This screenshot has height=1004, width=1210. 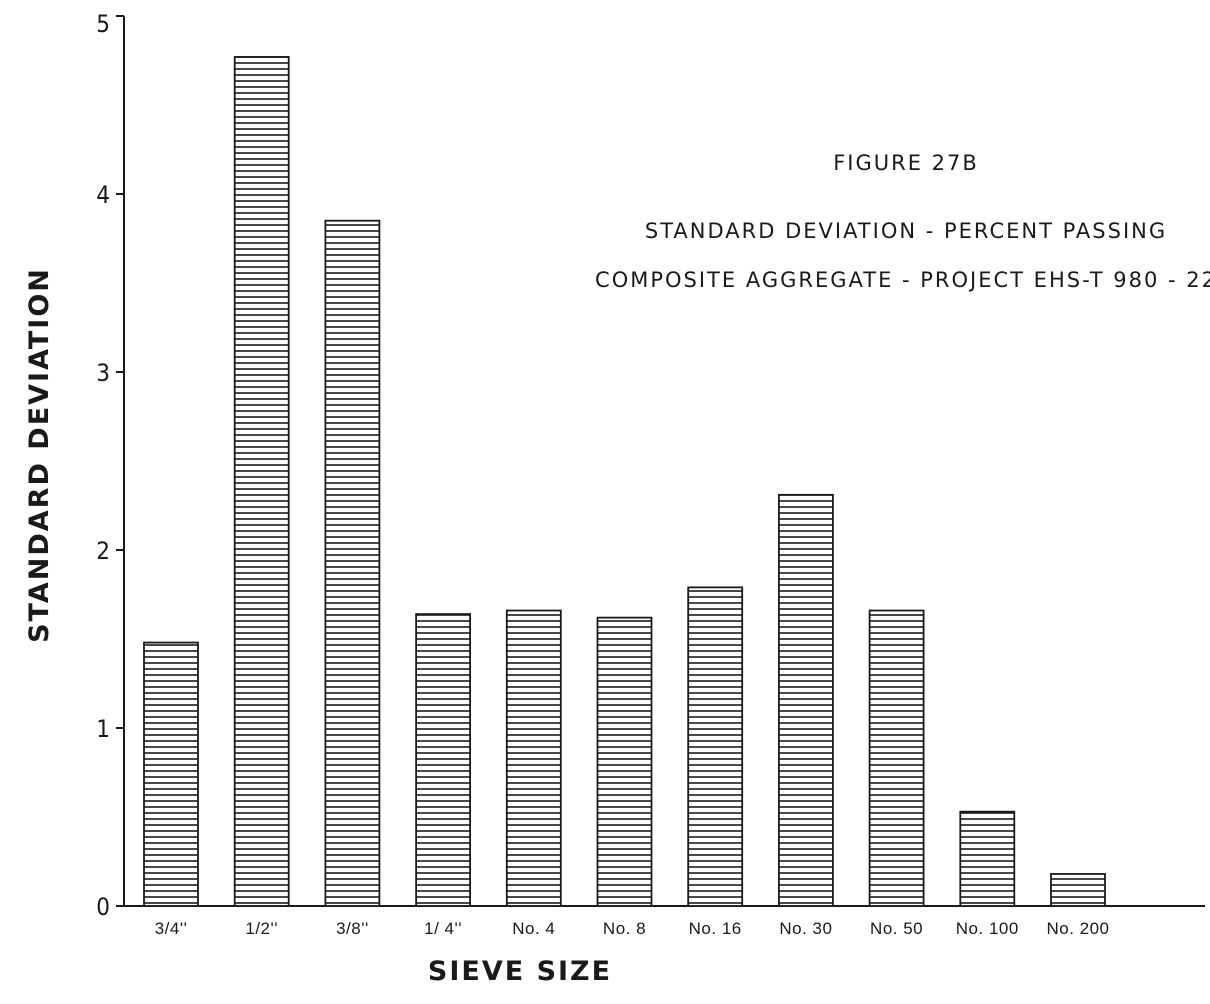 What do you see at coordinates (171, 928) in the screenshot?
I see `x-tick-label: 3/4''` at bounding box center [171, 928].